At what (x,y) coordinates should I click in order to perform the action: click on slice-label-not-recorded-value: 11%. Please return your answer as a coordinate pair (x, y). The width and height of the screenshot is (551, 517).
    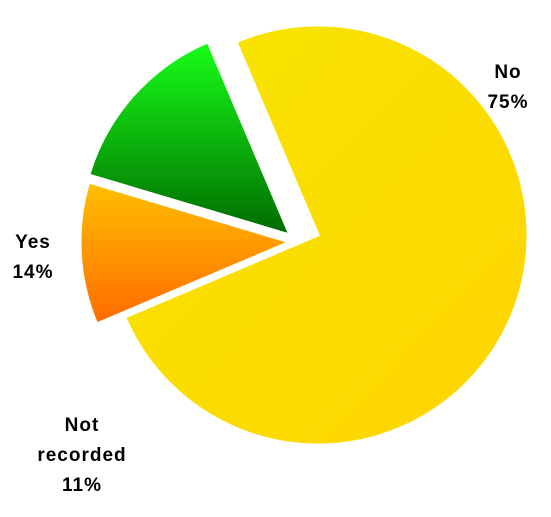
    Looking at the image, I should click on (82, 485).